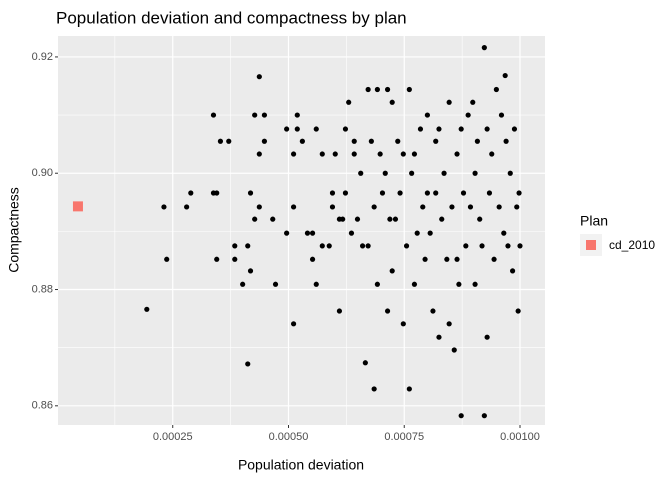 This screenshot has height=480, width=672. What do you see at coordinates (632, 245) in the screenshot?
I see `legend-label: cd_2010` at bounding box center [632, 245].